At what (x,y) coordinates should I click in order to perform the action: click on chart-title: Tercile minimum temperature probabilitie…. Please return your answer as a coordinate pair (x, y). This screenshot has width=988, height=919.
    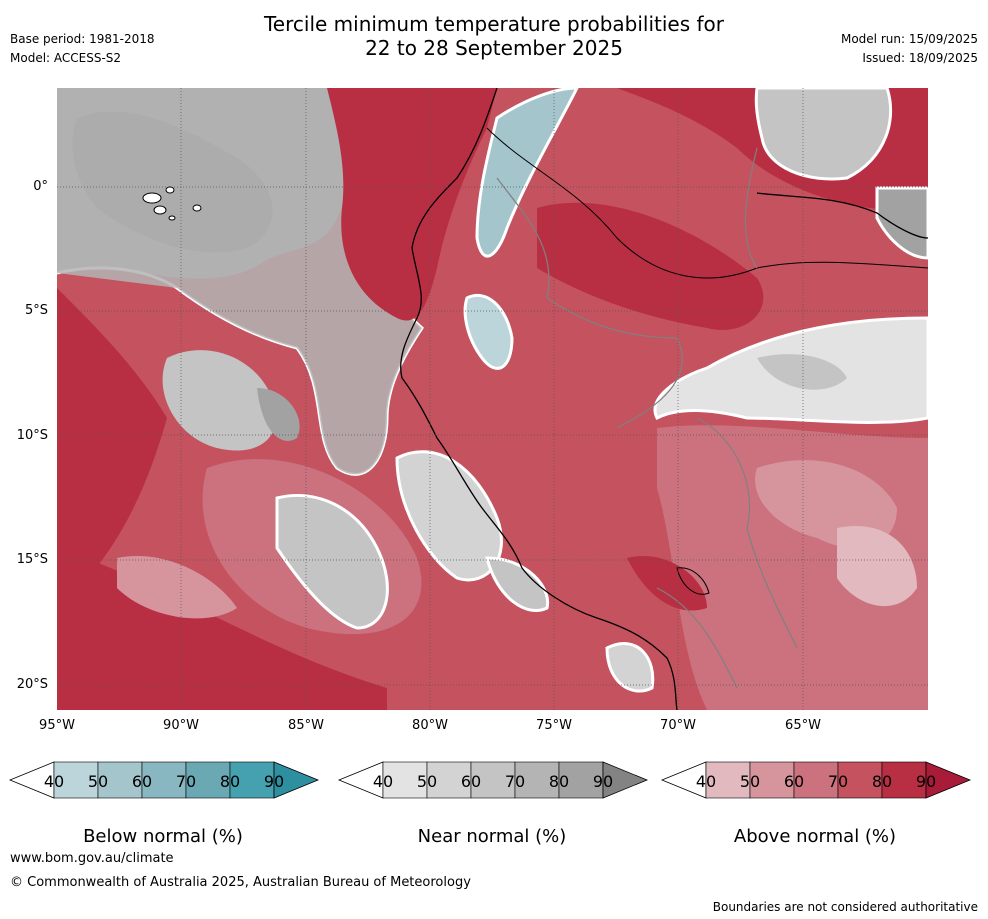
    Looking at the image, I should click on (494, 36).